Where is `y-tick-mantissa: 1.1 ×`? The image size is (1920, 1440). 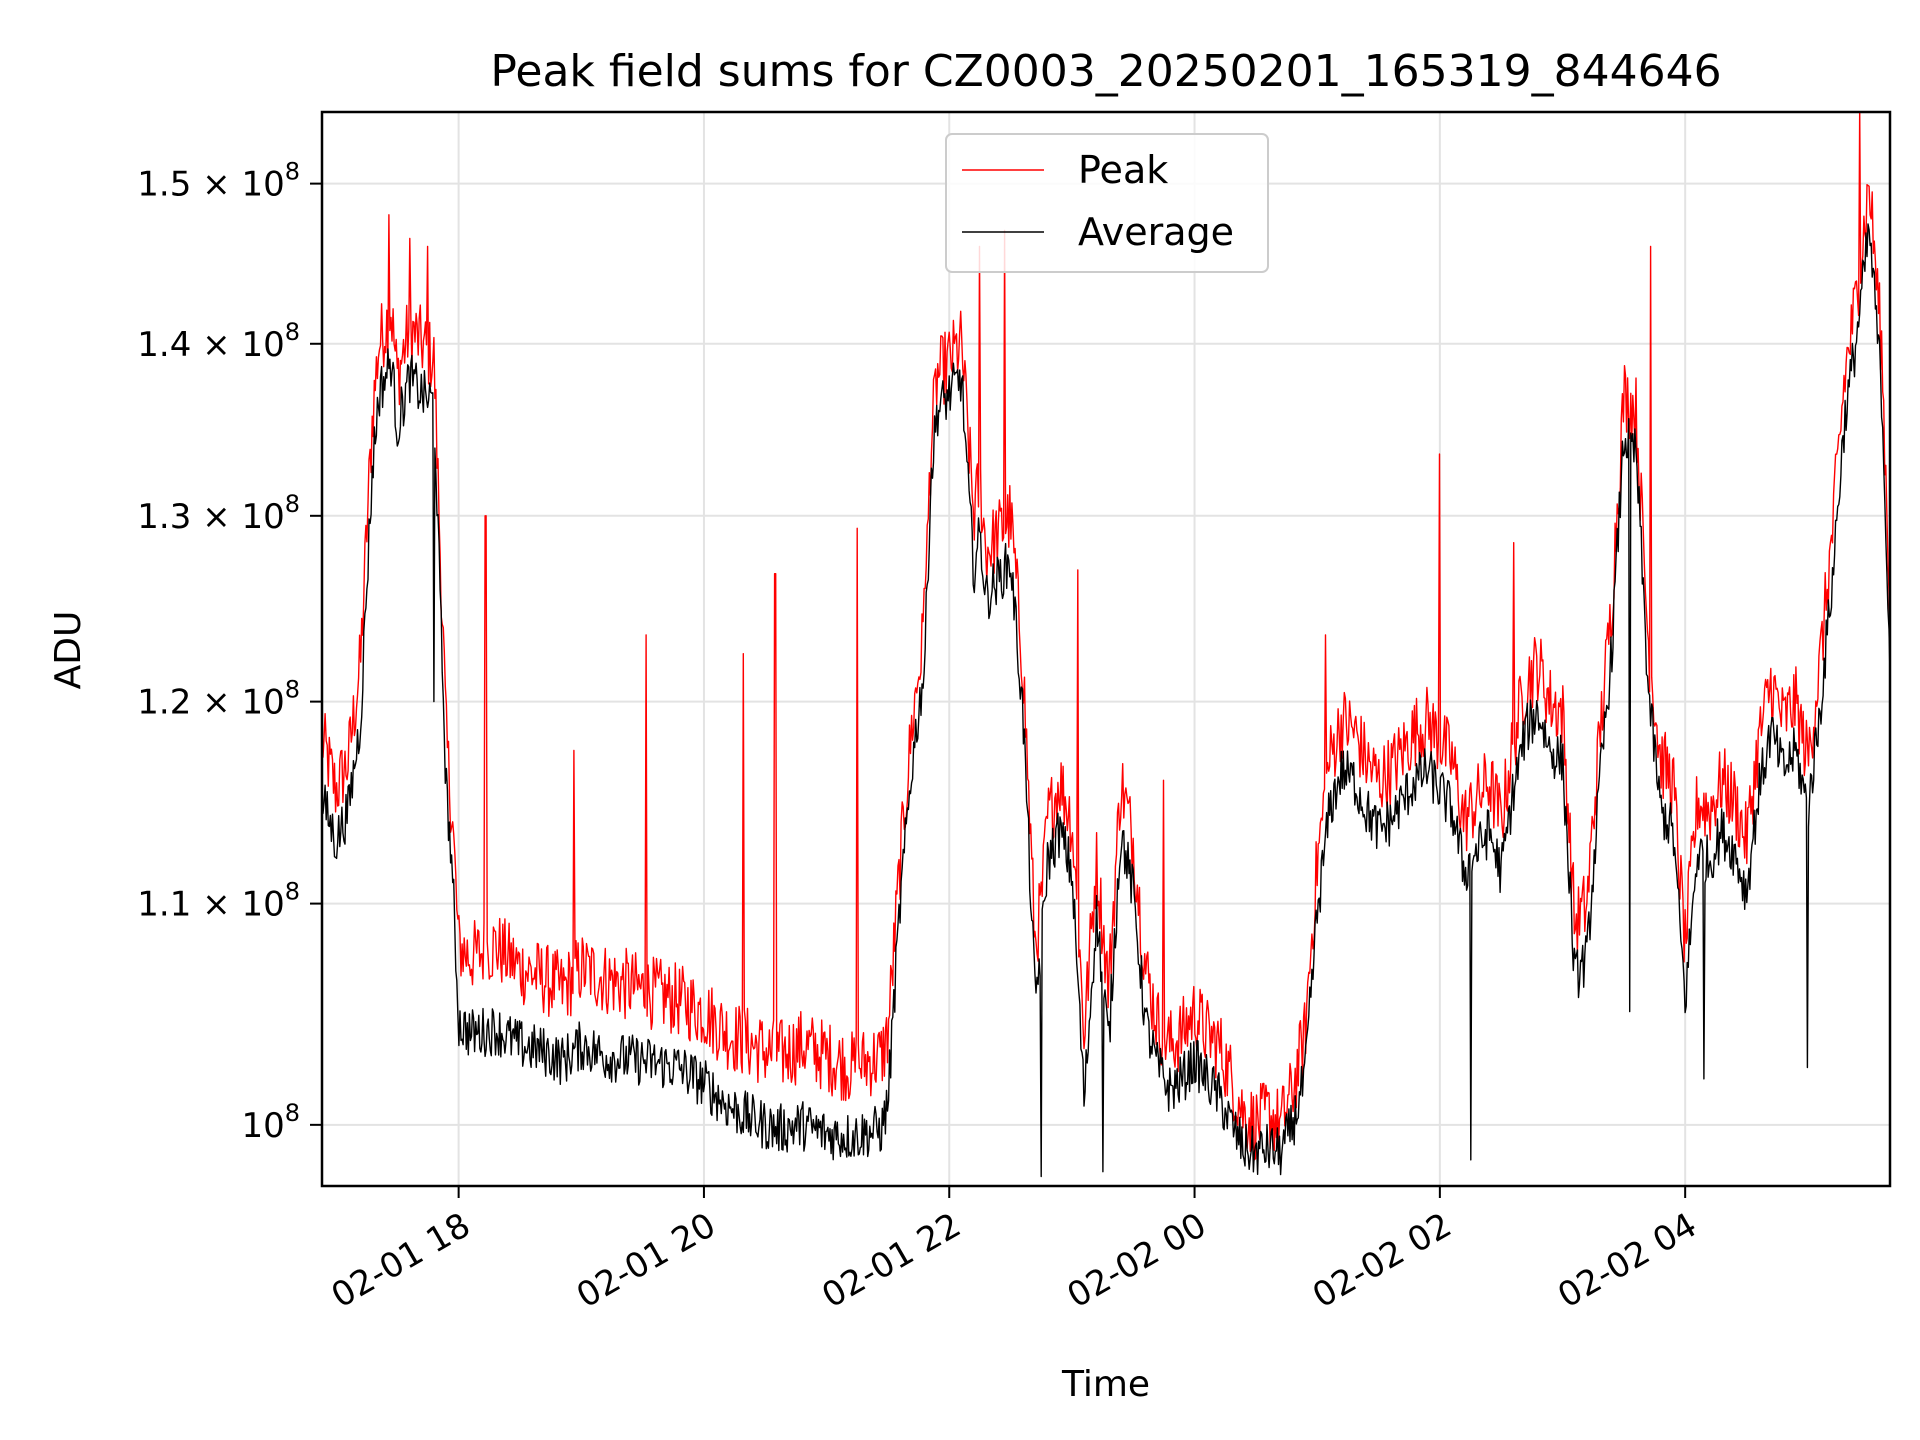 y-tick-mantissa: 1.1 × is located at coordinates (189, 905).